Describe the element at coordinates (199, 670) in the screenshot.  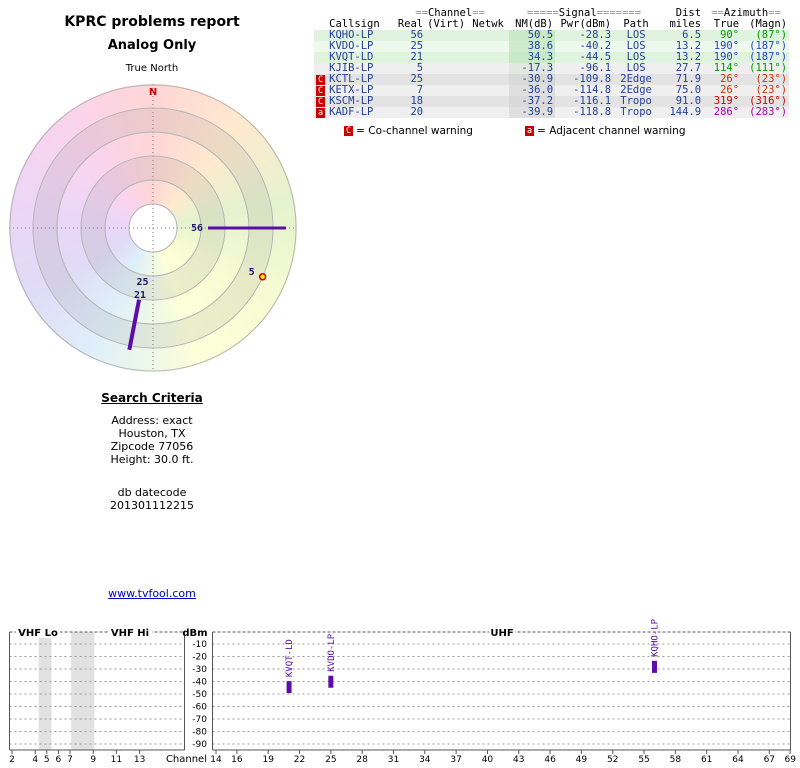
I see `dbm-tick-label: -30` at that location.